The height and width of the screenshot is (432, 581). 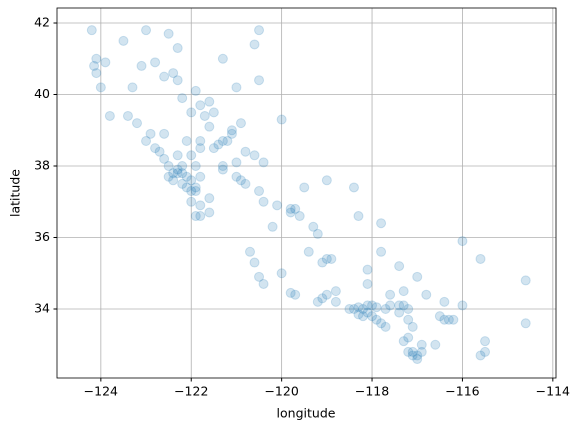 I want to click on x-tick-label: −118, so click(x=372, y=391).